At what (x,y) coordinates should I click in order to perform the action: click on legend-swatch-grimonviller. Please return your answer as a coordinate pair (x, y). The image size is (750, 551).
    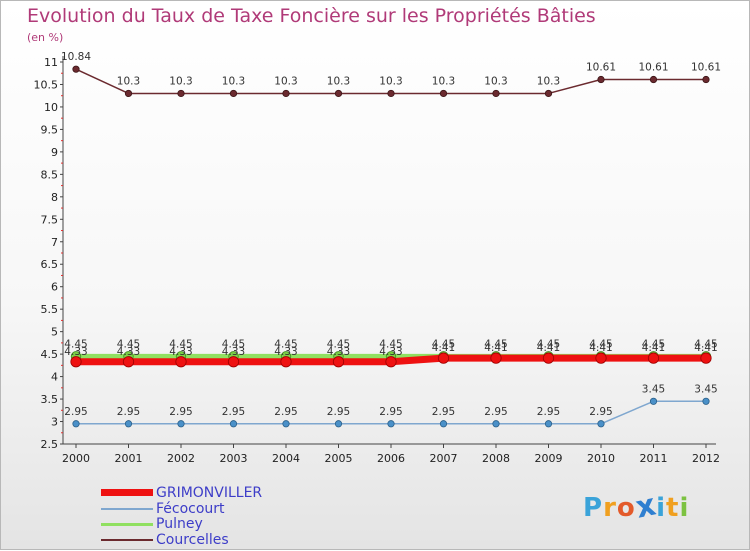
    Looking at the image, I should click on (127, 492).